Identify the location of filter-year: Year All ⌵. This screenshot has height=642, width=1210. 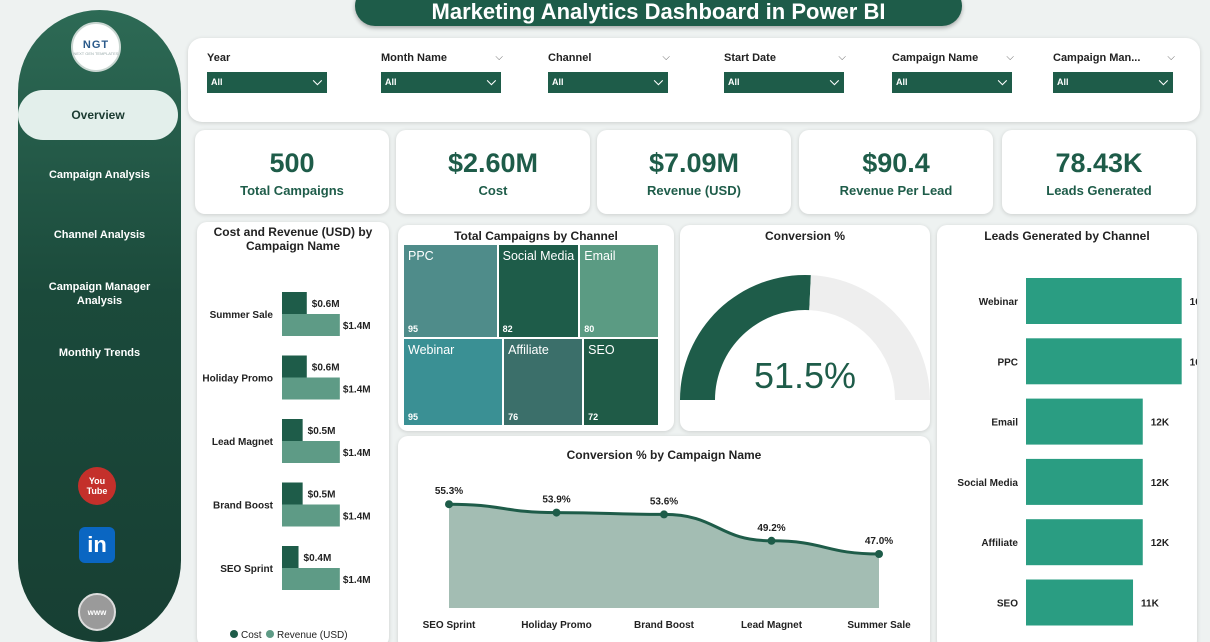
(268, 72).